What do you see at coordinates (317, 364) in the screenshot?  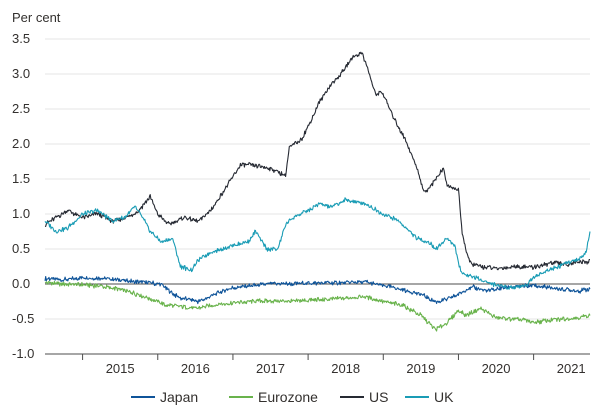 I see `x-axis: 2015 2016 2017 2018 2019 2020 2021` at bounding box center [317, 364].